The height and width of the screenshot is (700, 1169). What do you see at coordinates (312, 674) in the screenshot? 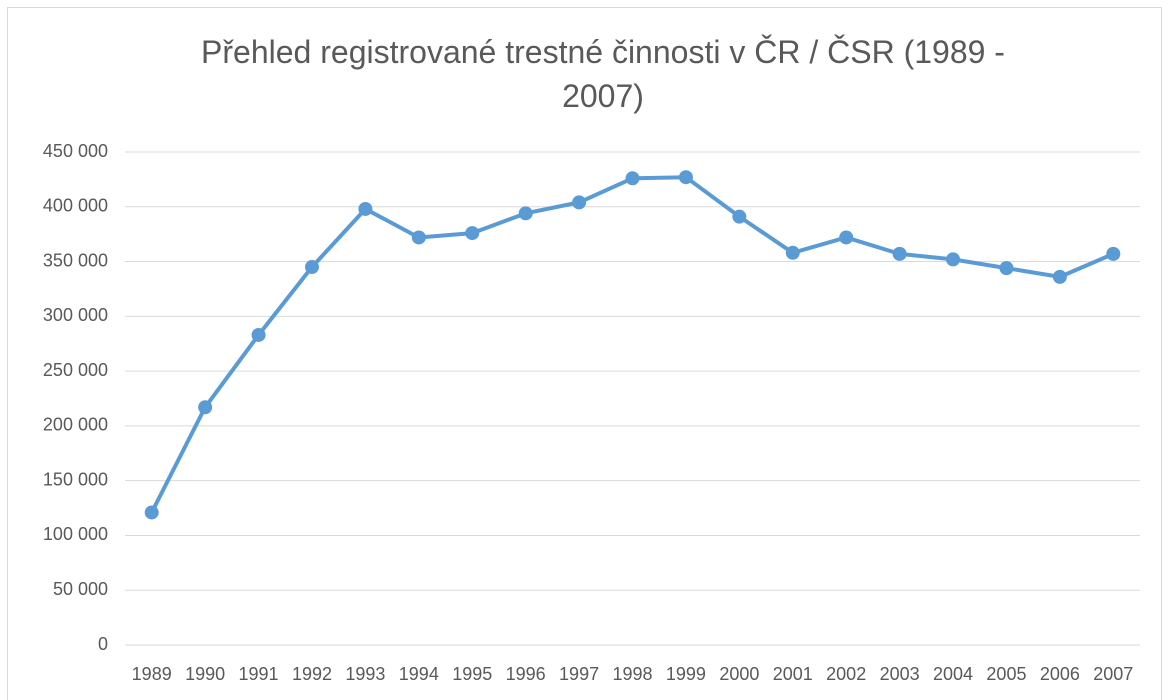
I see `x-tick-label: 1992` at bounding box center [312, 674].